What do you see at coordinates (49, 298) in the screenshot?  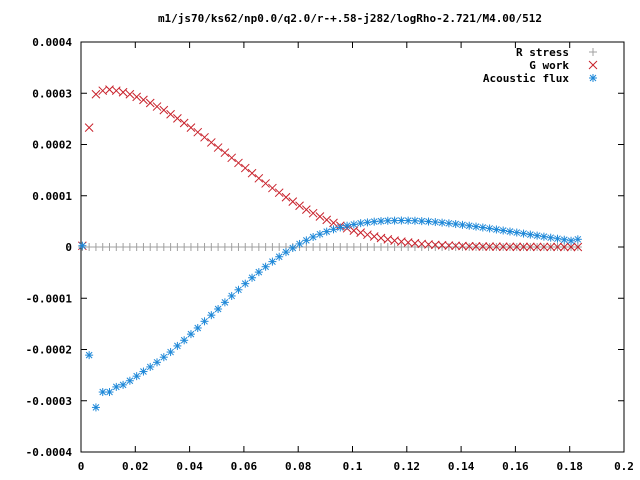 I see `y-tick-label: -0.0001` at bounding box center [49, 298].